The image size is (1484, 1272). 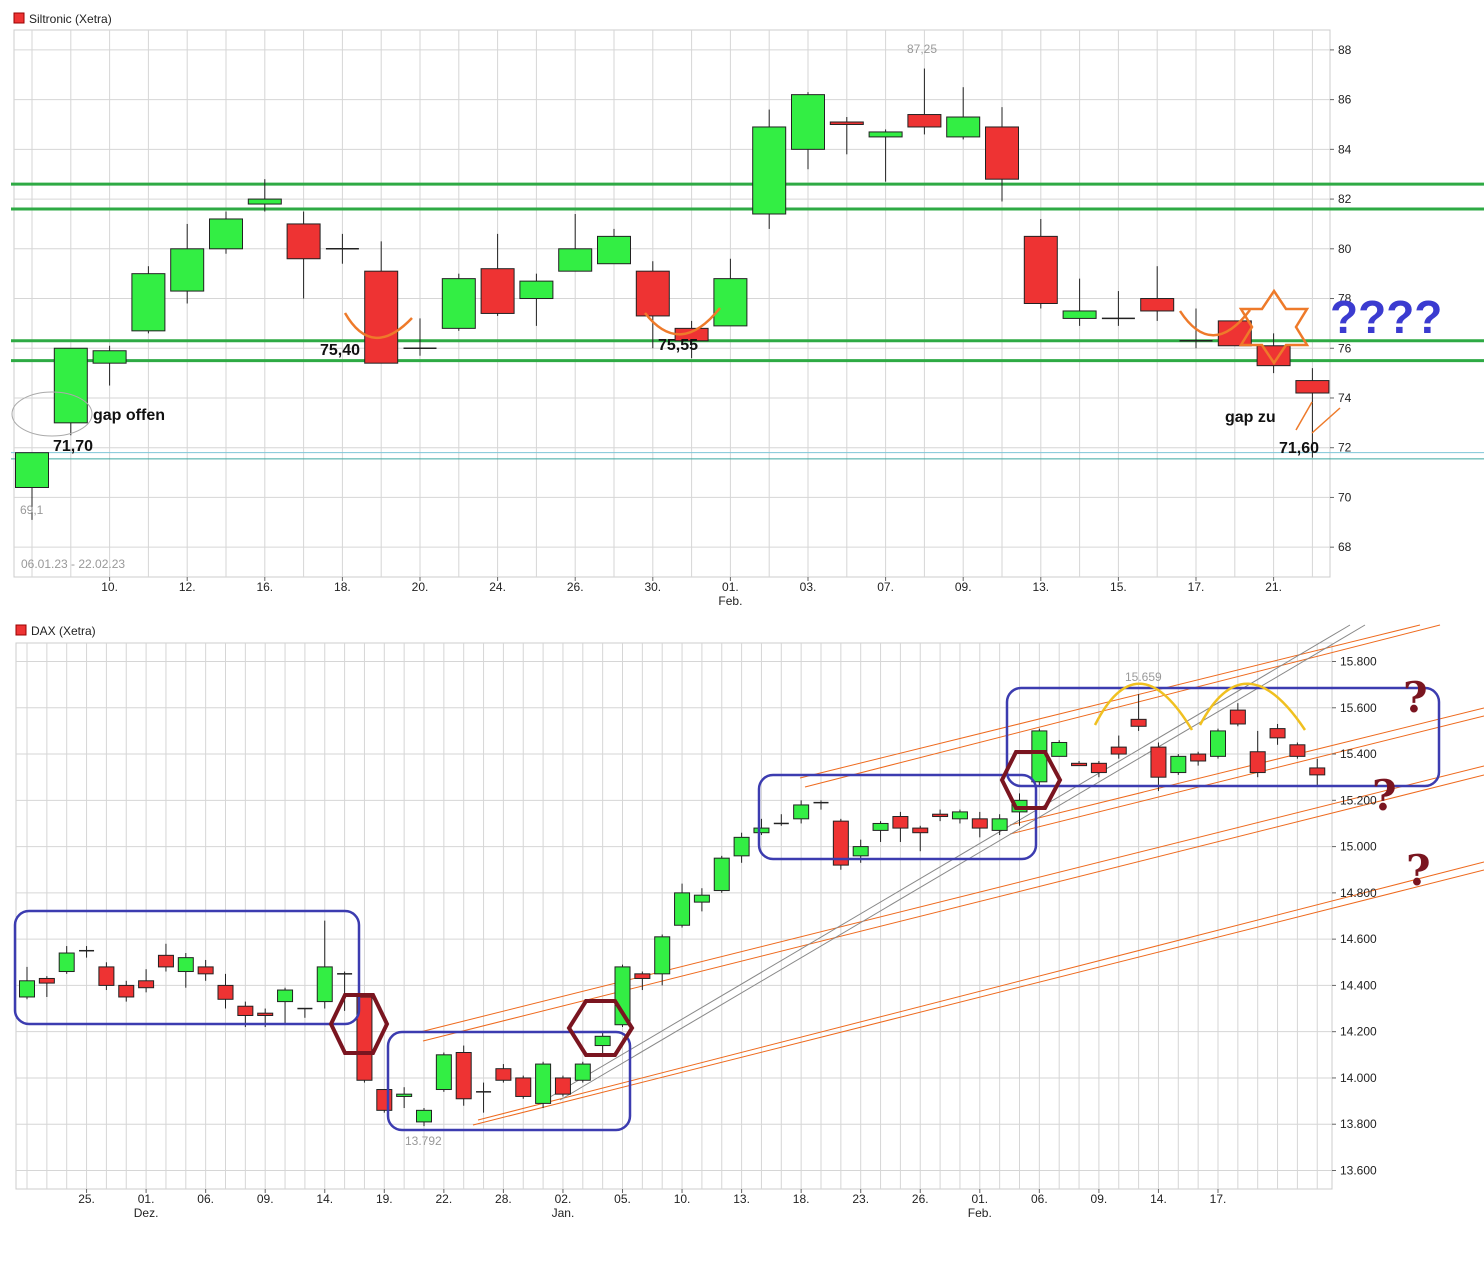 What do you see at coordinates (730, 587) in the screenshot?
I see `x-tick-label: 01.` at bounding box center [730, 587].